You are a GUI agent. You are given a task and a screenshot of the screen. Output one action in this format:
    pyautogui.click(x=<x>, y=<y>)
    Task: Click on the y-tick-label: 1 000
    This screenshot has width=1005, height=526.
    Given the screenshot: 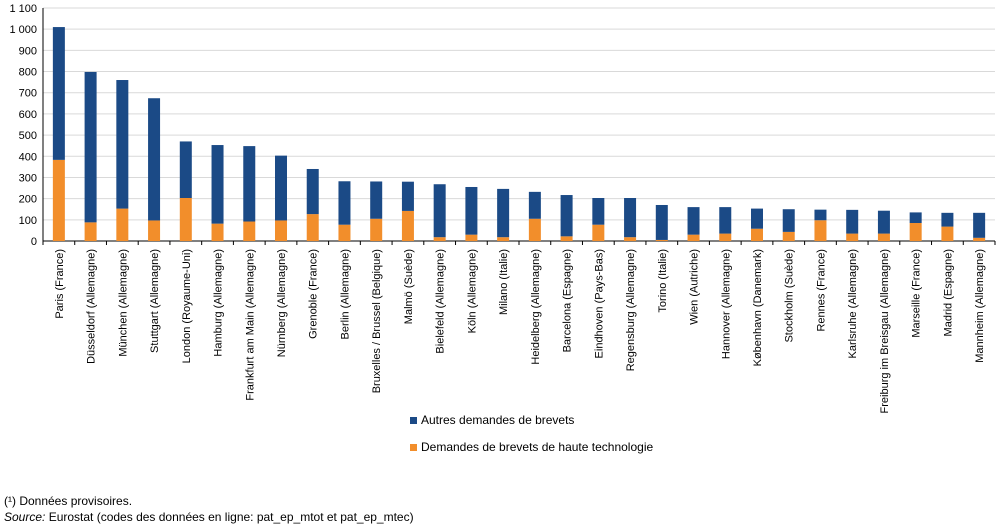 What is the action you would take?
    pyautogui.click(x=23, y=30)
    